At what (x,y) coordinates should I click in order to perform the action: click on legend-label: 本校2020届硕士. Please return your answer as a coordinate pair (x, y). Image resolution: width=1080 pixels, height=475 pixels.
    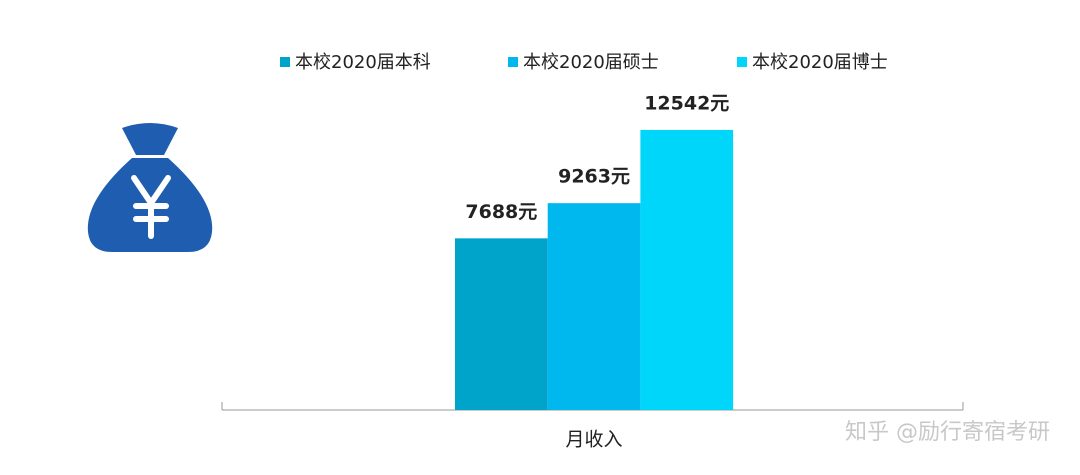
    Looking at the image, I should click on (591, 62).